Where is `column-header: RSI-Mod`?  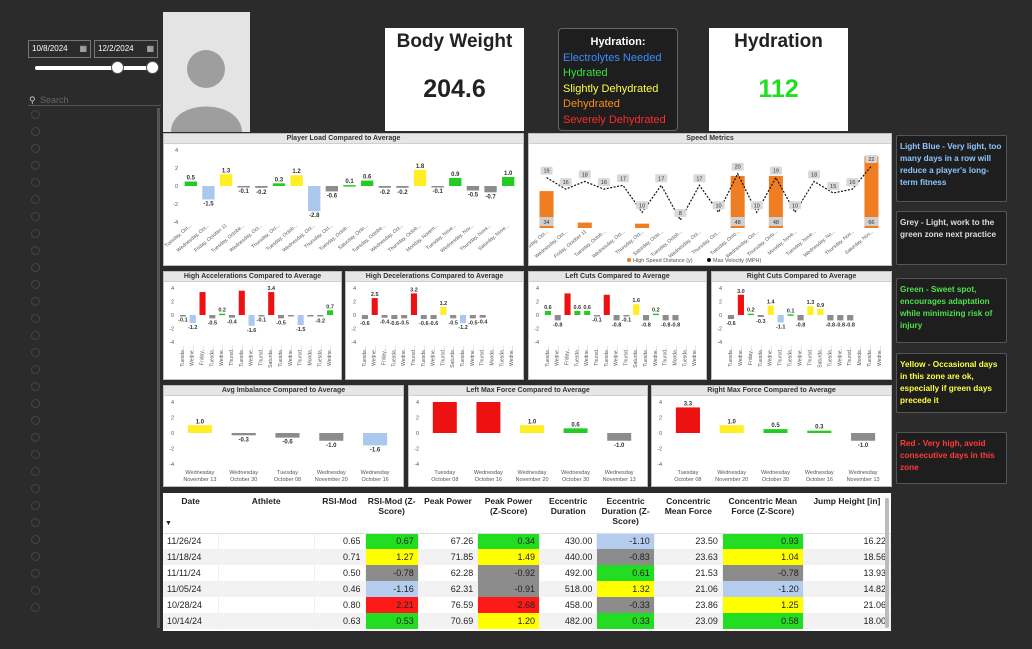
column-header: RSI-Mod is located at coordinates (340, 513).